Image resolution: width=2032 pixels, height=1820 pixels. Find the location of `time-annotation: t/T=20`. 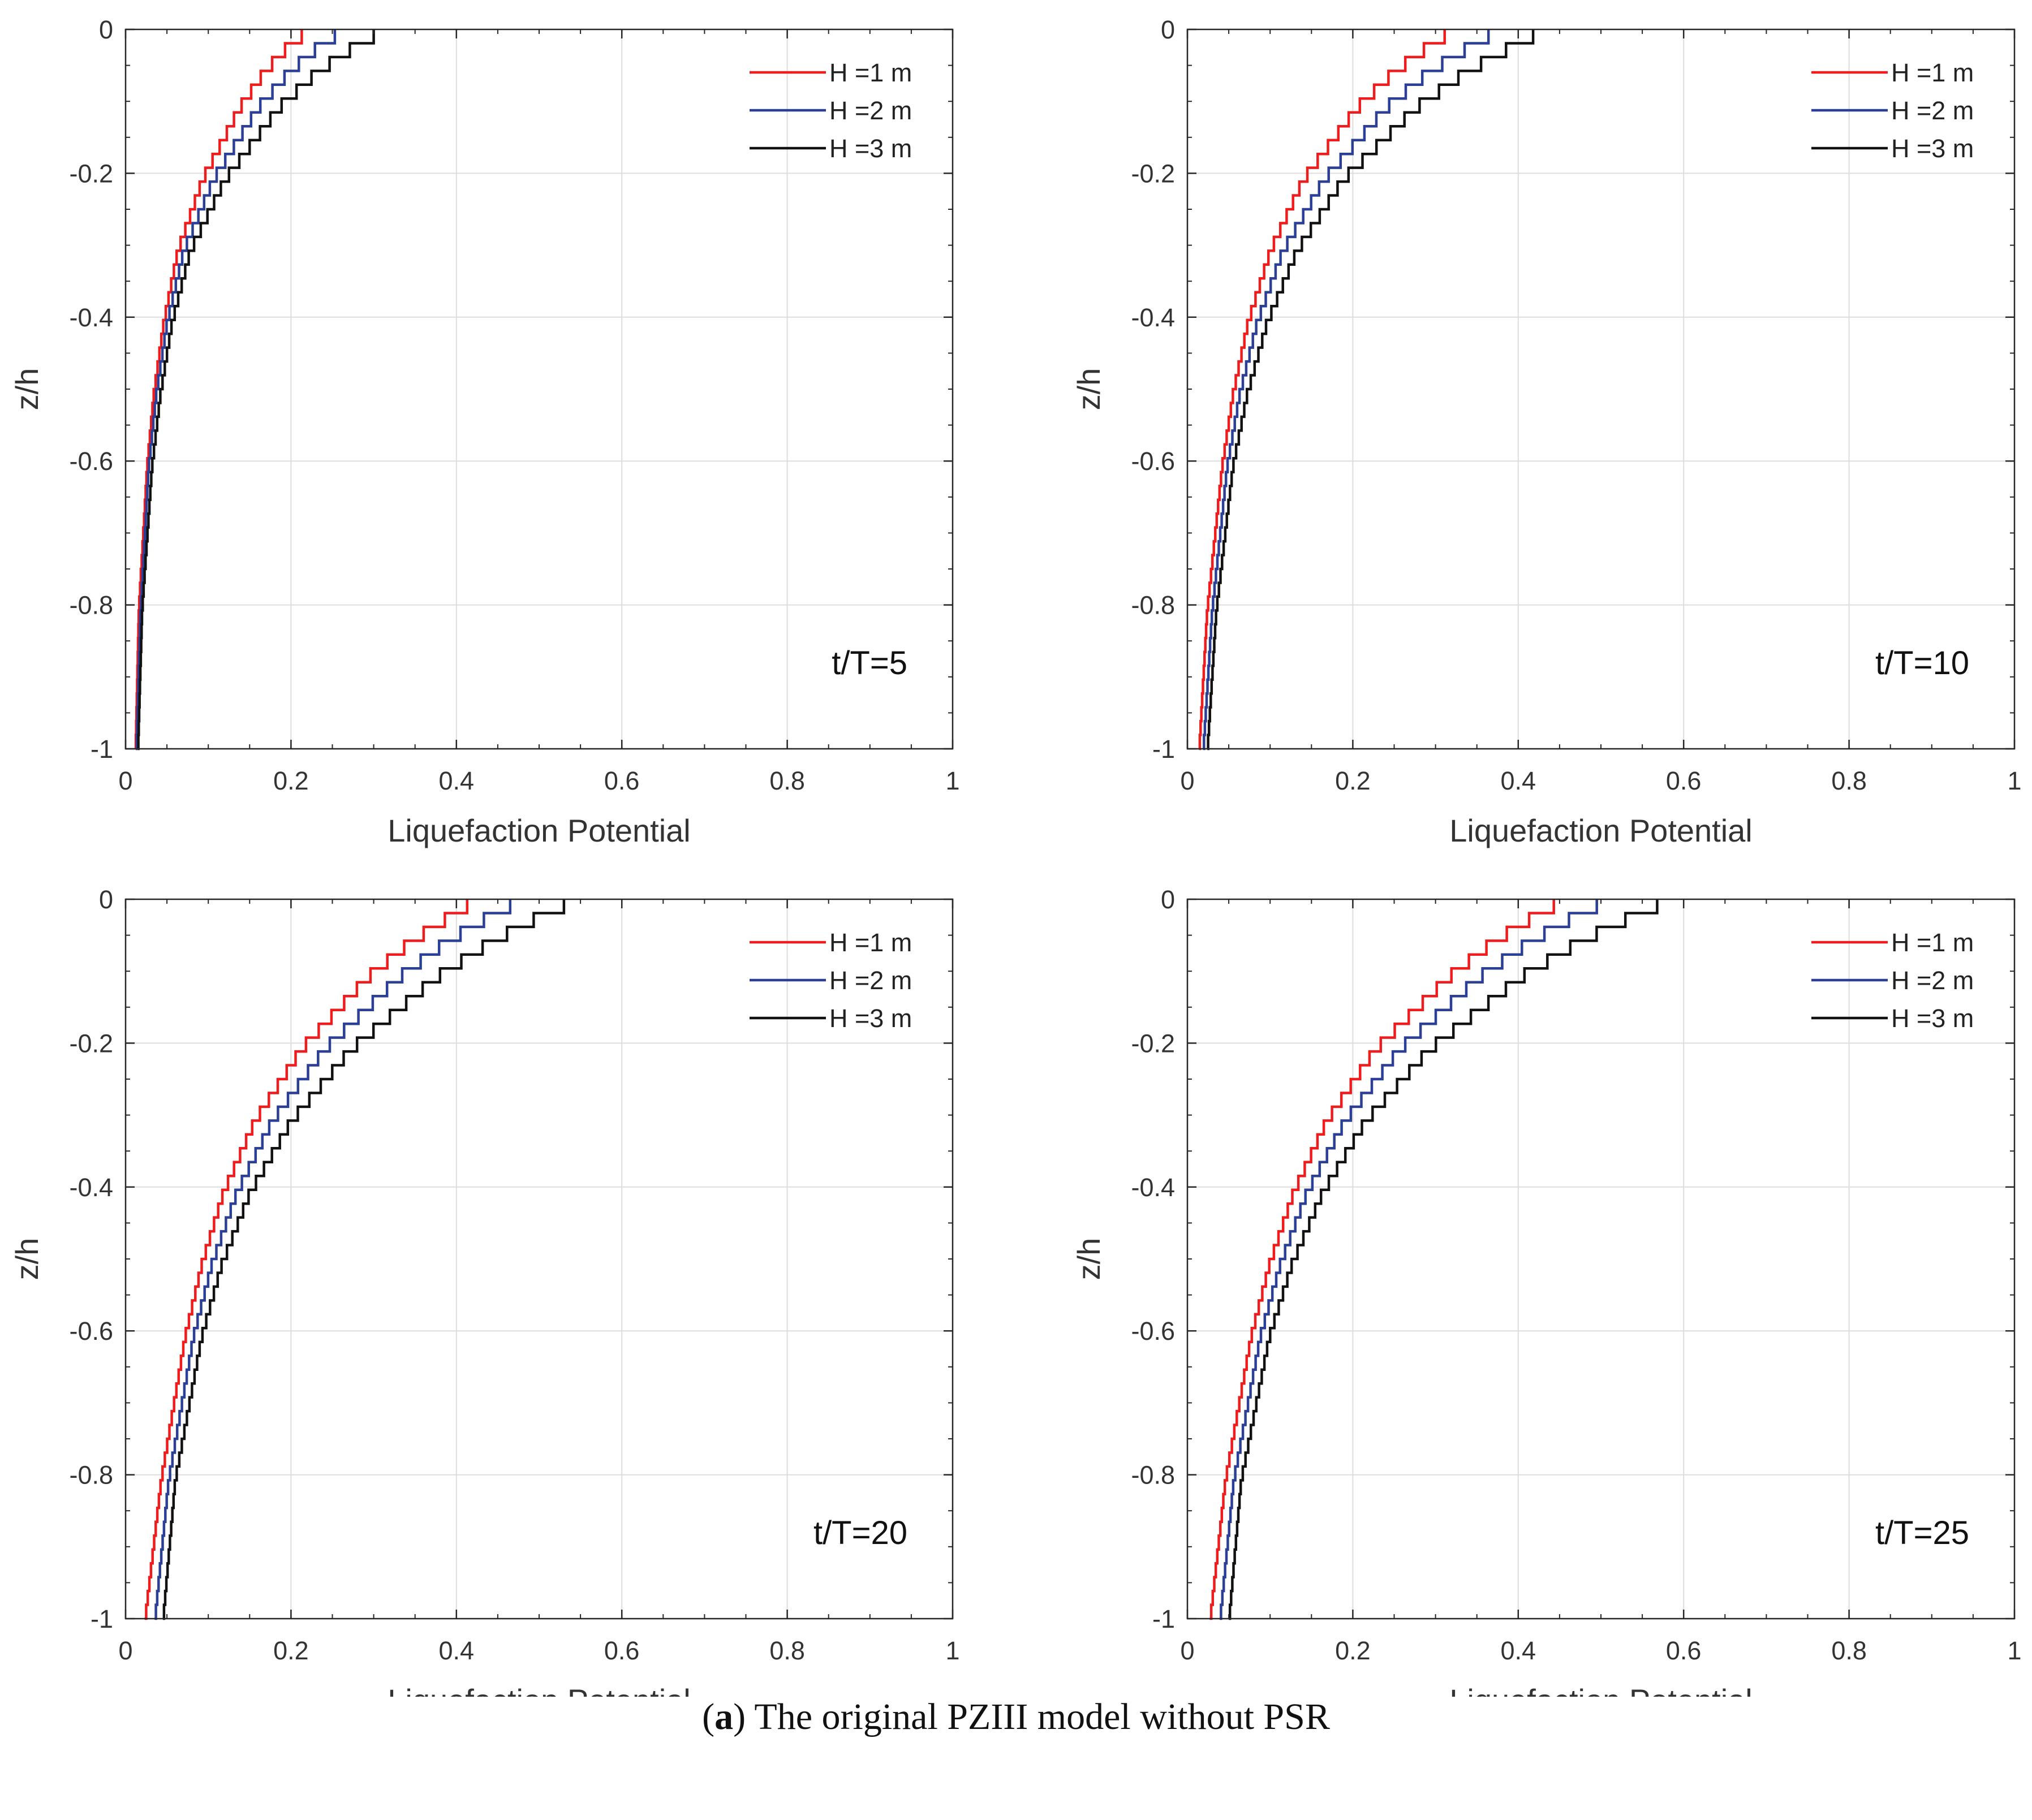

time-annotation: t/T=20 is located at coordinates (860, 1533).